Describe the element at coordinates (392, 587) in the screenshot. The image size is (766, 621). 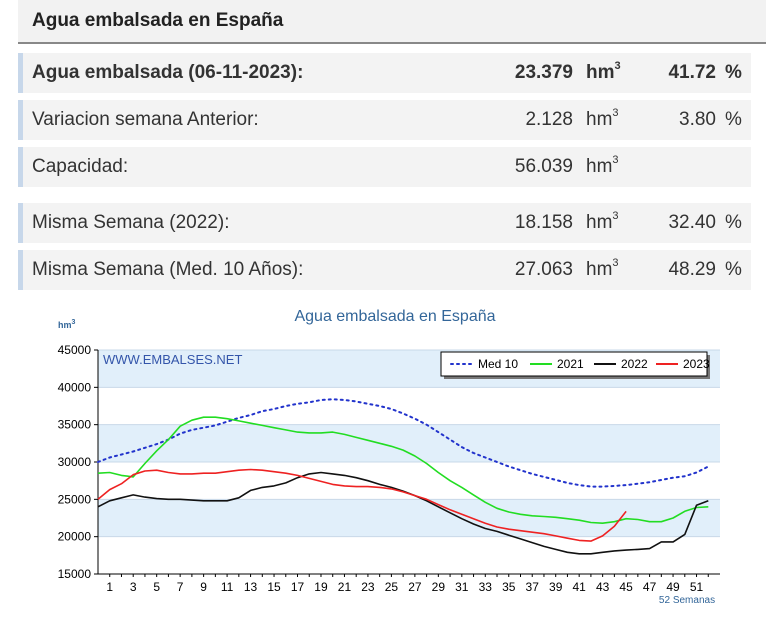
I see `x-tick-label: 25` at that location.